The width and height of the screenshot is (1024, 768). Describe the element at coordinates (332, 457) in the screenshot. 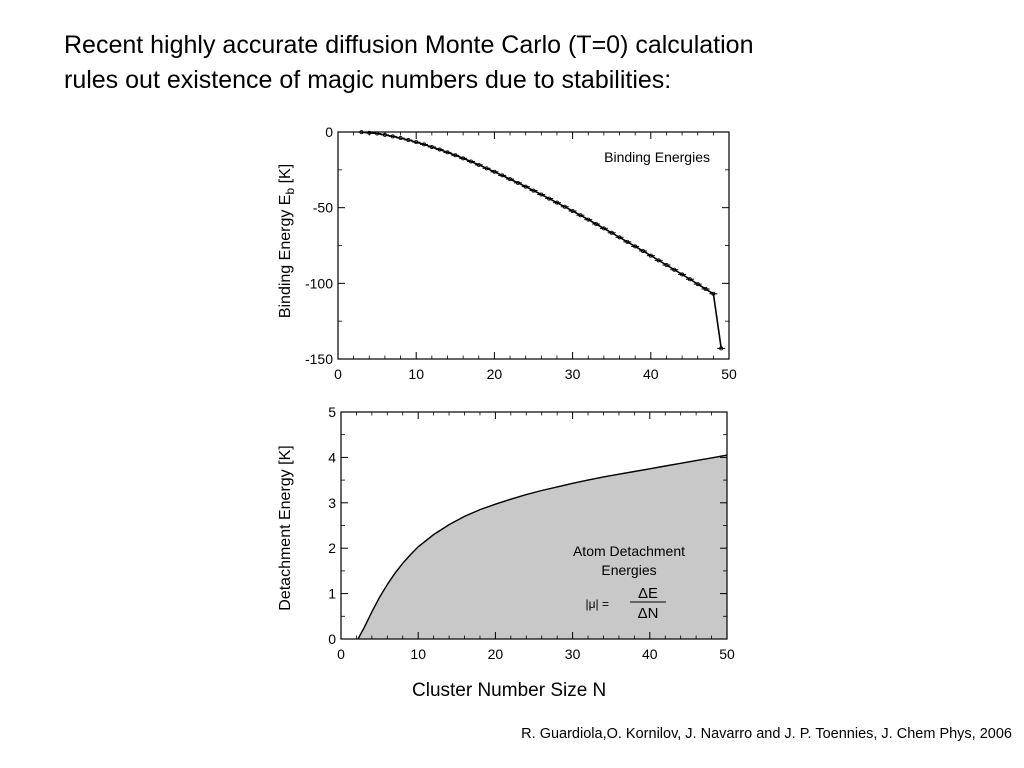

I see `detachment-ytick-label: 4` at that location.